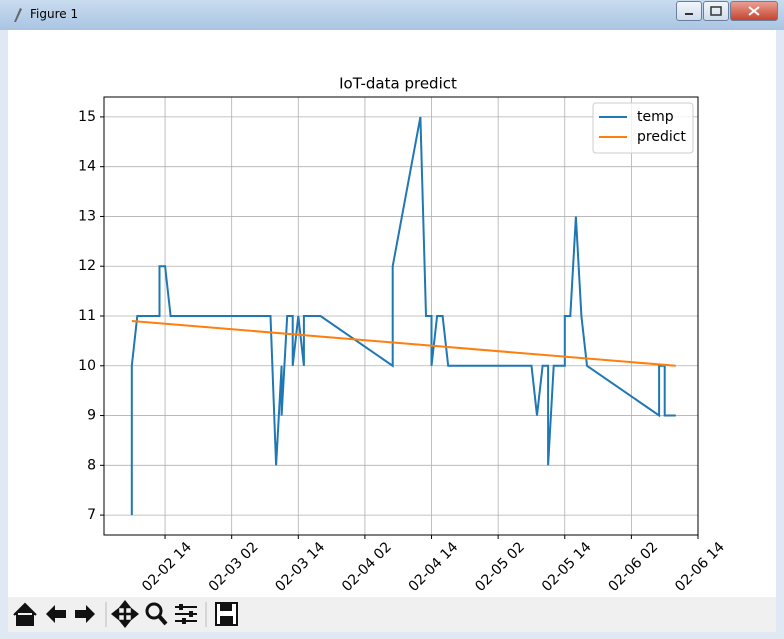 The height and width of the screenshot is (639, 784). Describe the element at coordinates (167, 567) in the screenshot. I see `x-tick-label: 02-02 14` at that location.